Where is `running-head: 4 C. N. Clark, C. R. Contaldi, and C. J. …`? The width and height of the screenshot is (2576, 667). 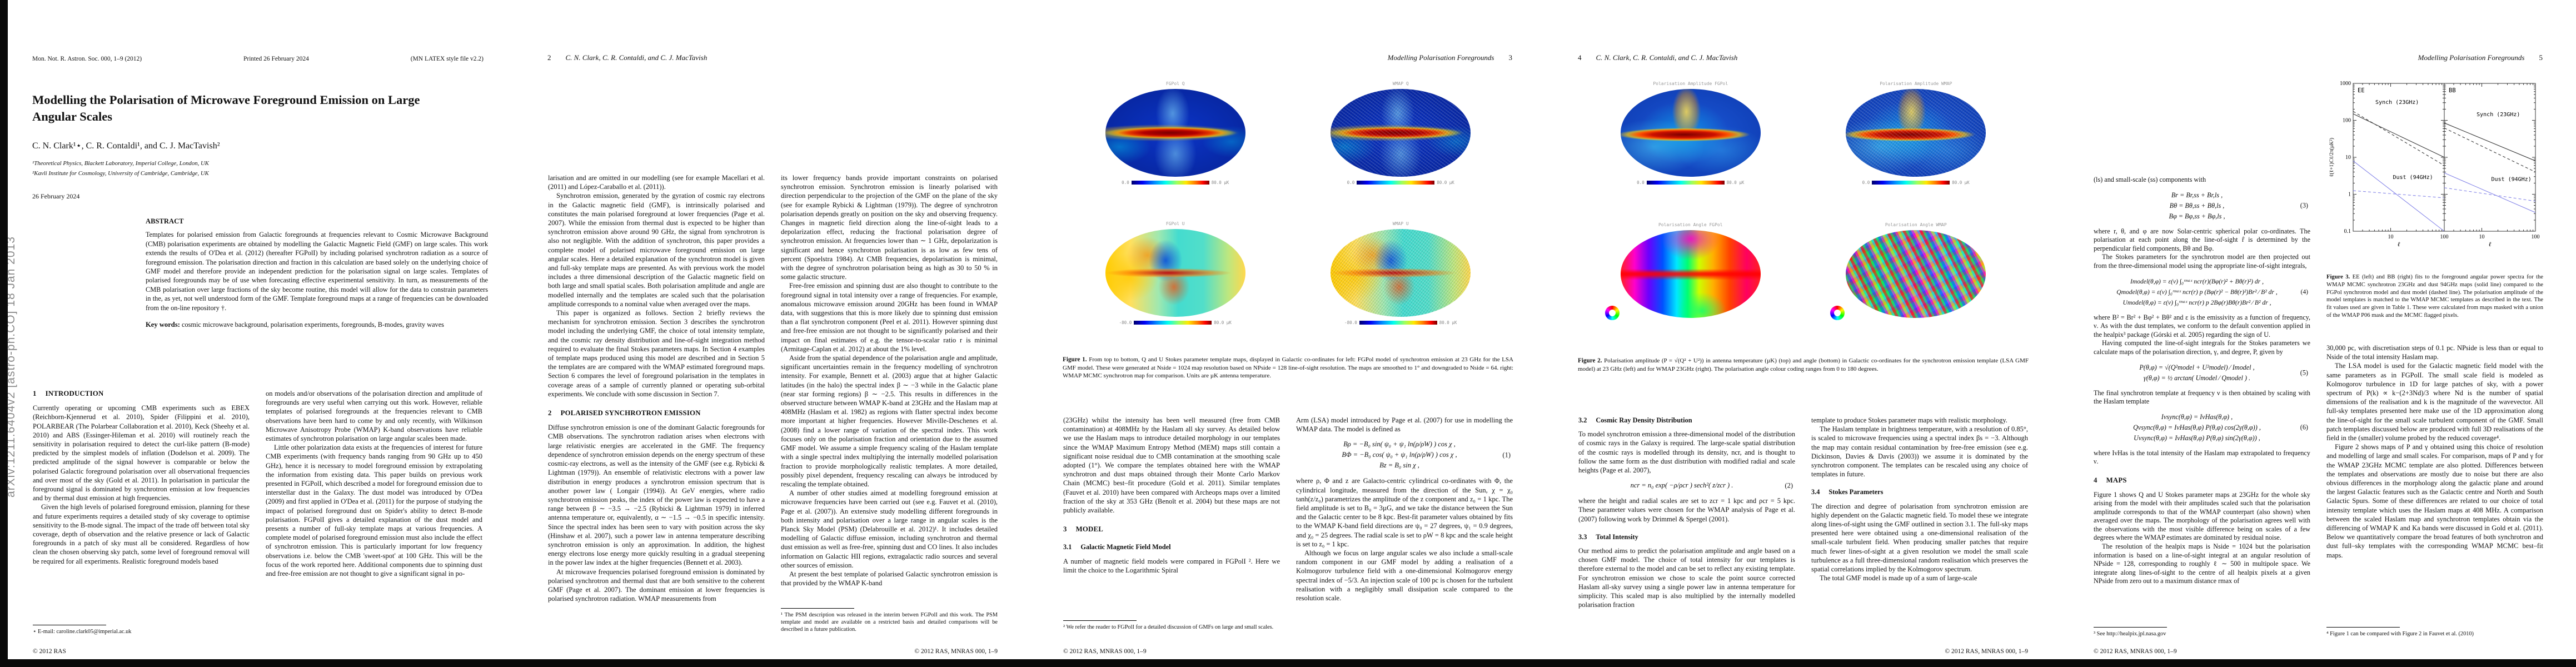
running-head: 4 C. N. Clark, C. R. Contaldi, and C. J. … is located at coordinates (1658, 57).